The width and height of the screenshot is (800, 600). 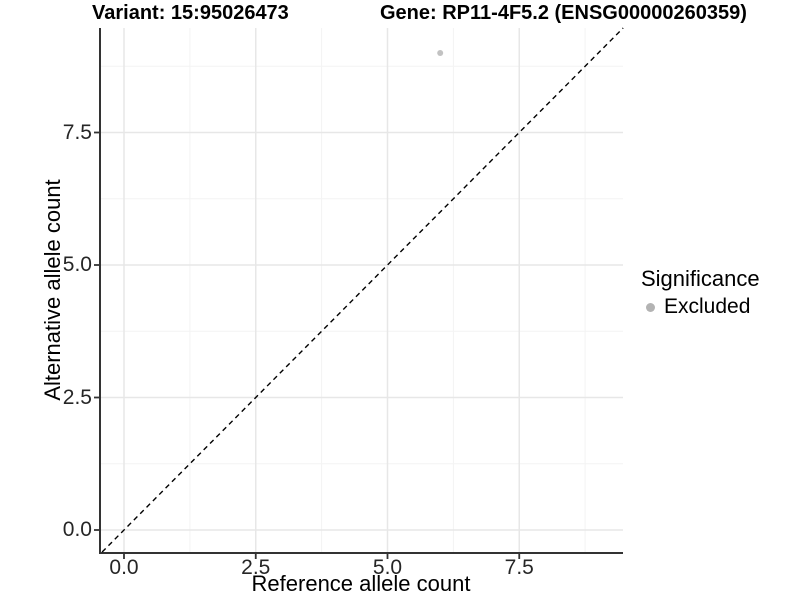 What do you see at coordinates (256, 567) in the screenshot?
I see `x-tick-label: 2.5` at bounding box center [256, 567].